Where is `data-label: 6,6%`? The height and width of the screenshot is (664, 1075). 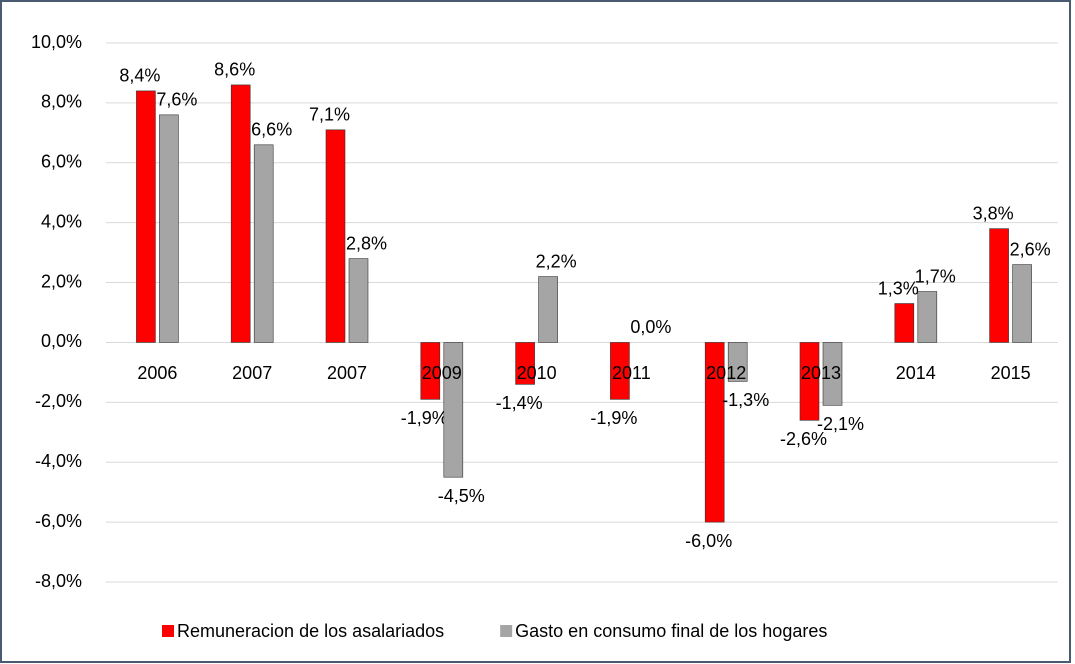 data-label: 6,6% is located at coordinates (271, 130).